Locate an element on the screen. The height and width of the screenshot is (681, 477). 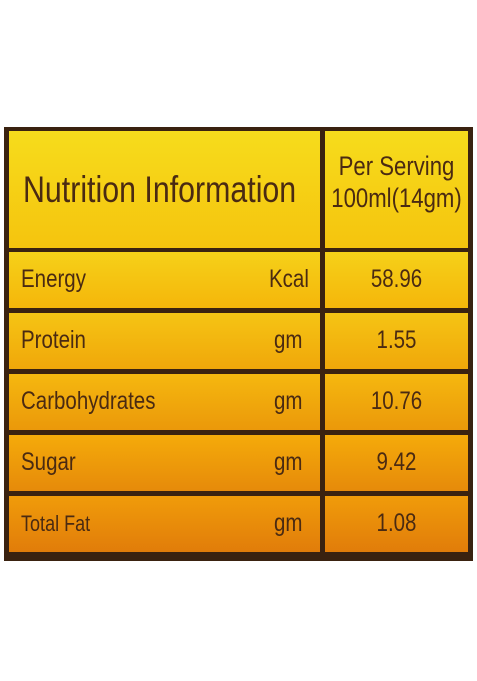
serving-header: 100ml(14gm) is located at coordinates (396, 198).